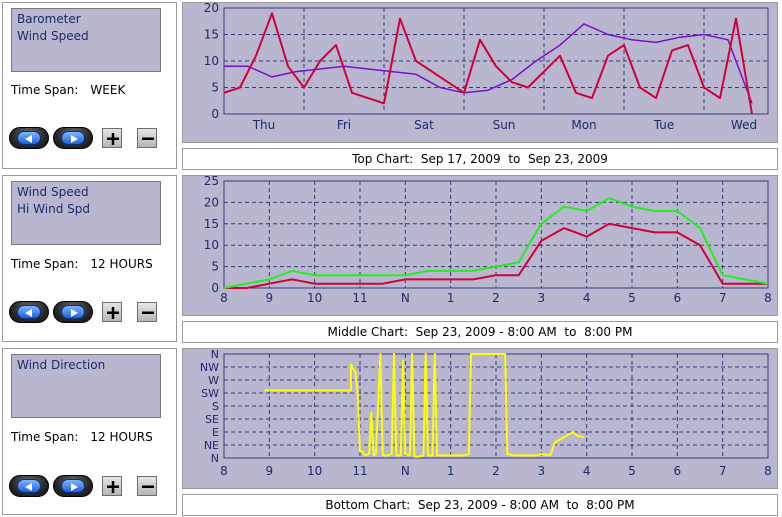 This screenshot has width=782, height=517. What do you see at coordinates (424, 125) in the screenshot?
I see `x-tick-label: Sat` at bounding box center [424, 125].